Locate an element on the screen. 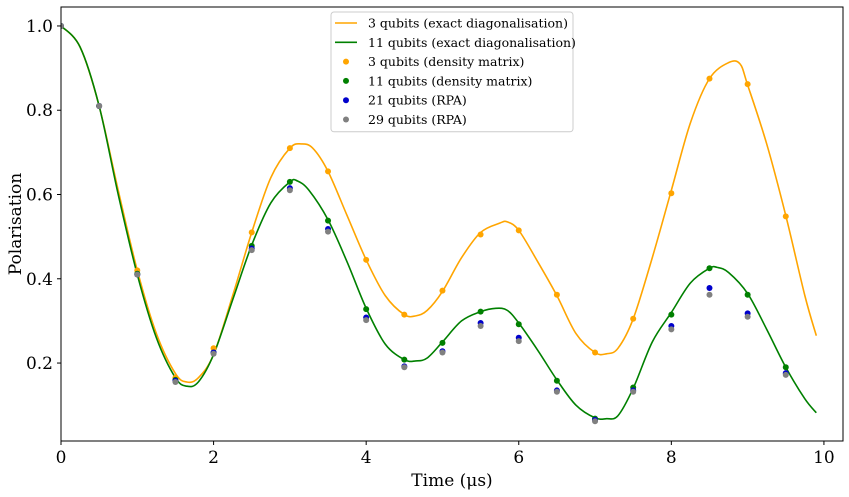 The image size is (849, 497). x-tick-label: 8 is located at coordinates (671, 458).